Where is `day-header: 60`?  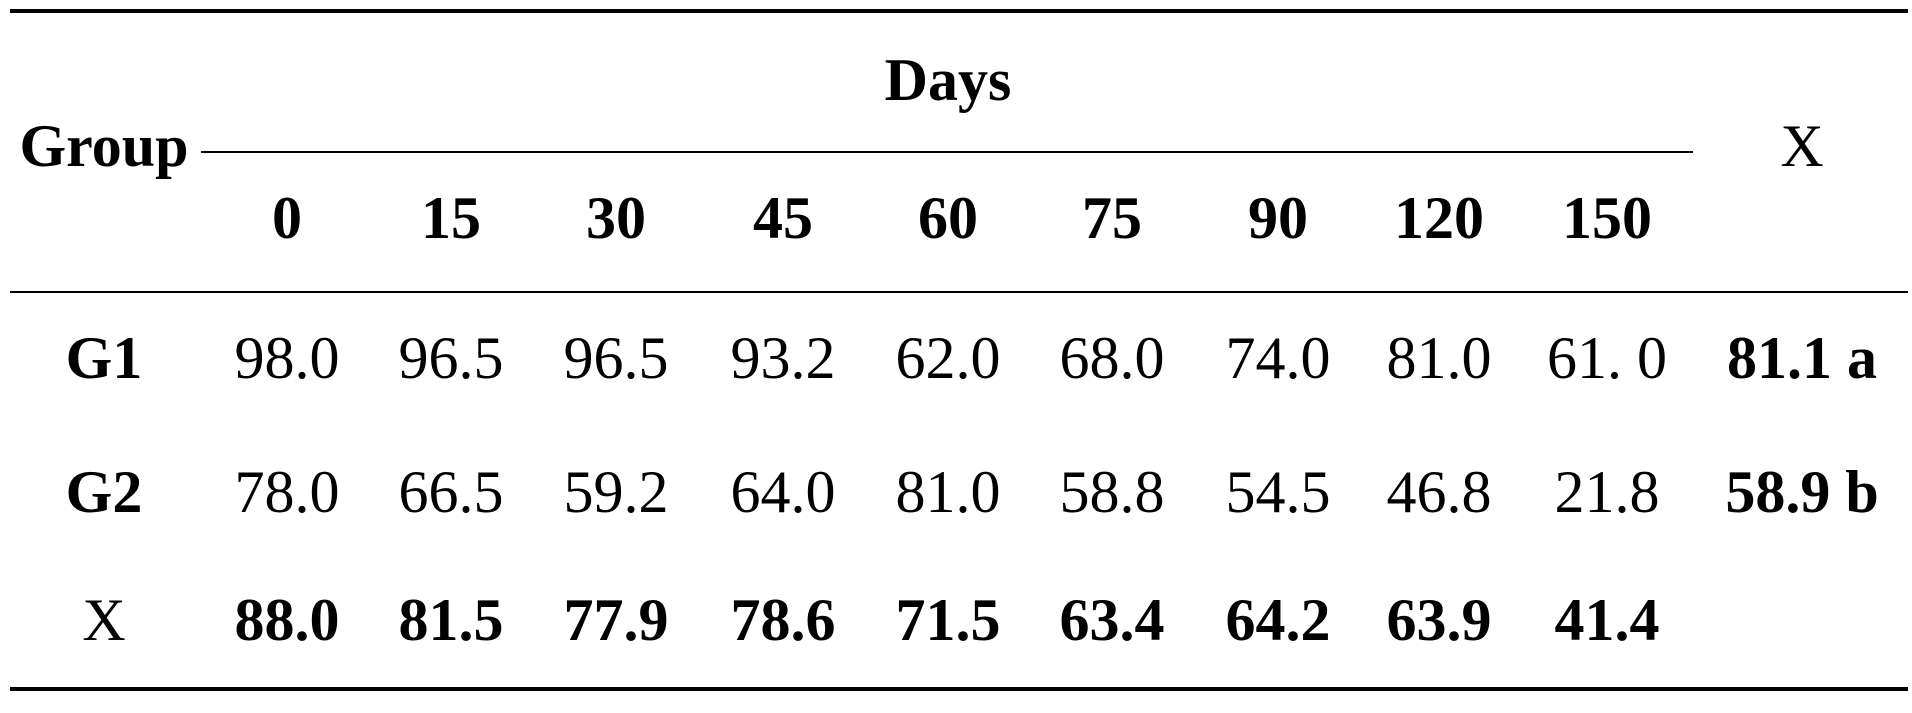
day-header: 60 is located at coordinates (948, 218).